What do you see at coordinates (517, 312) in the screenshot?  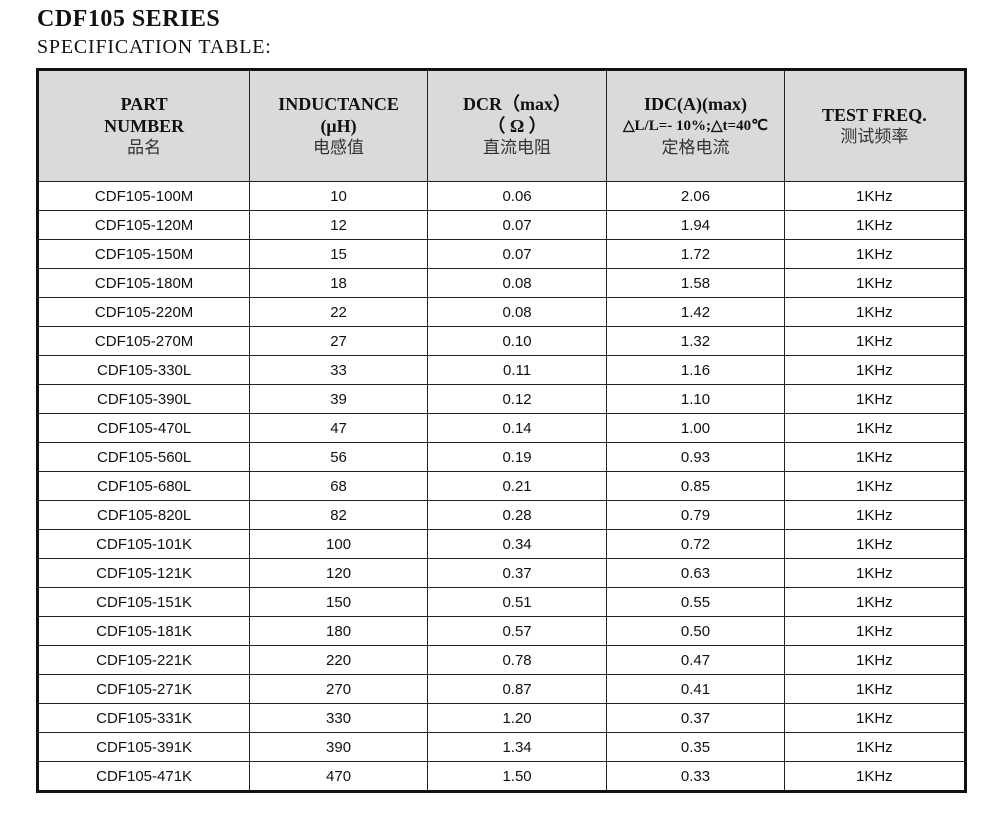 I see `cell-dcr: 0.08` at bounding box center [517, 312].